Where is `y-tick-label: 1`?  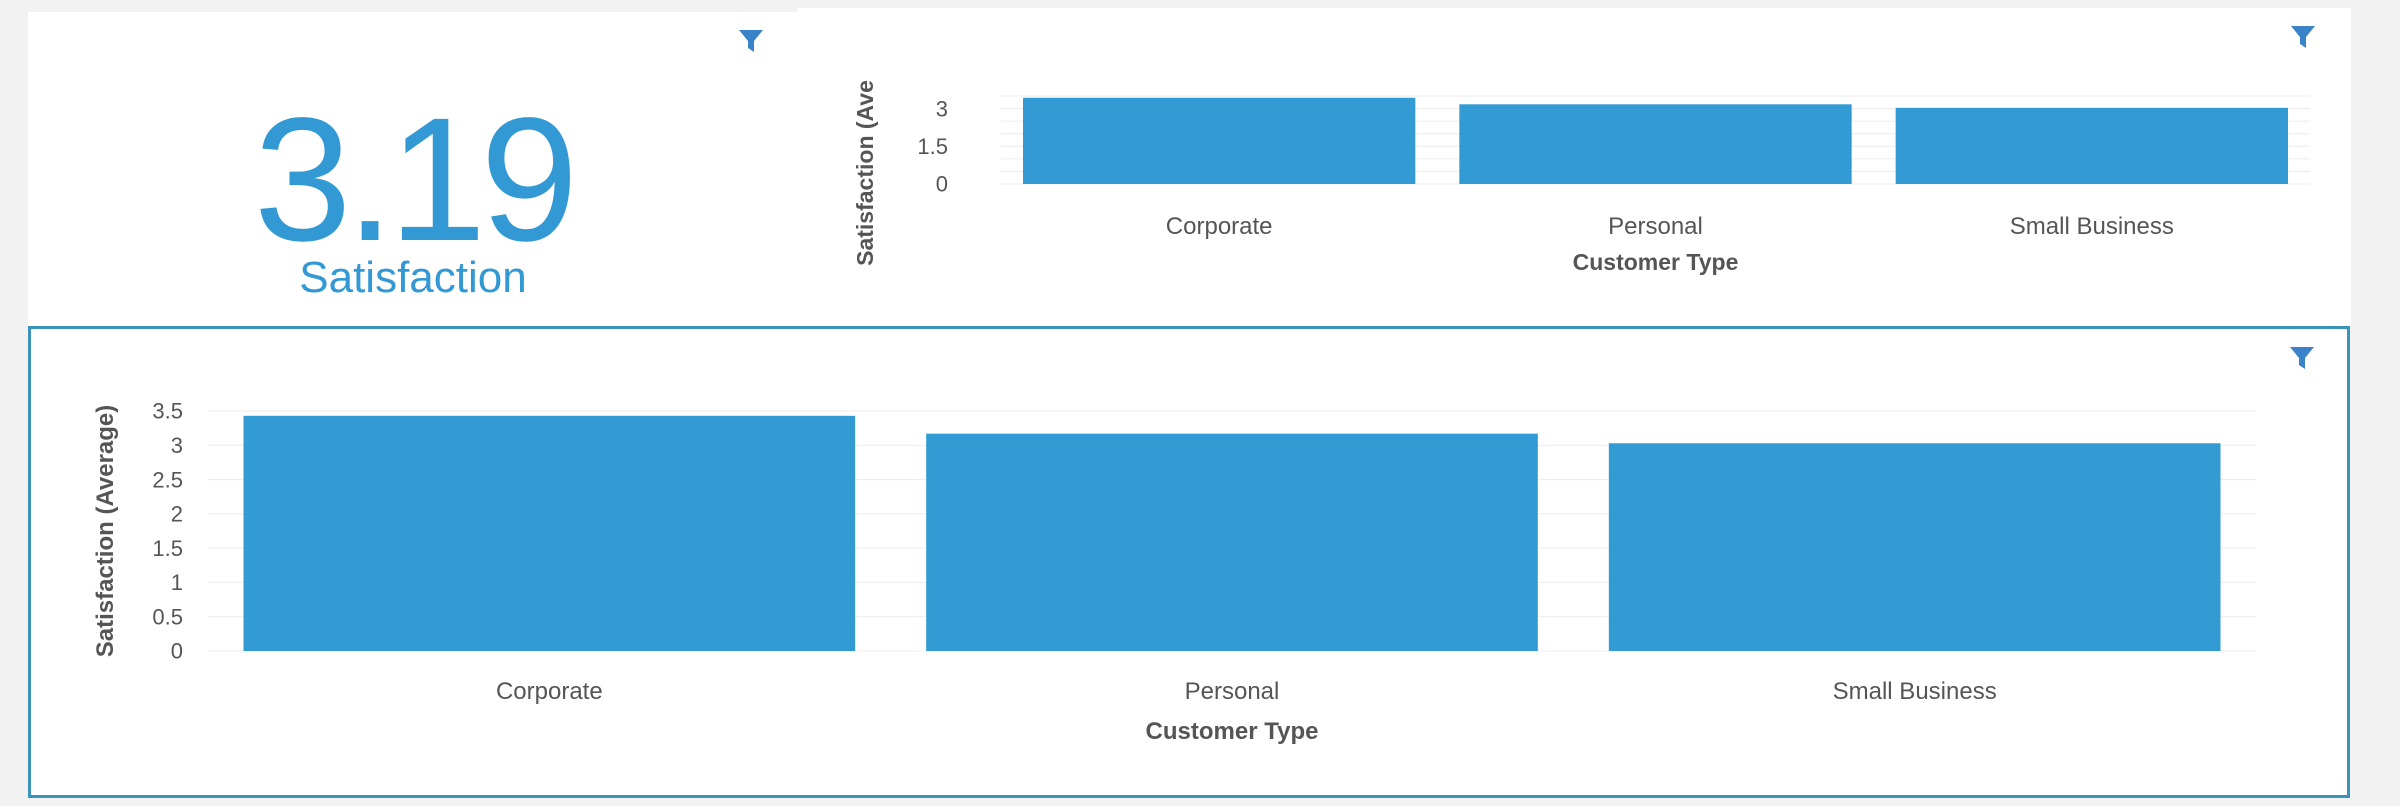 y-tick-label: 1 is located at coordinates (177, 582).